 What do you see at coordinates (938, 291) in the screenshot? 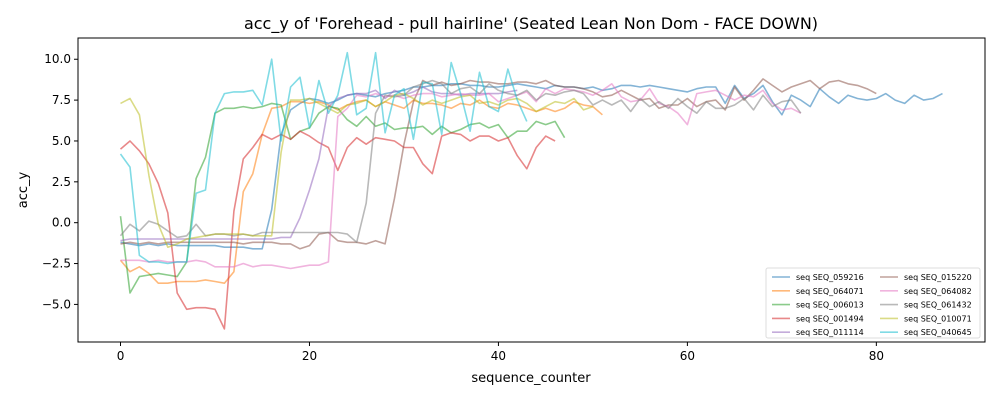
I see `legend-label: seq SEQ_064082` at bounding box center [938, 291].